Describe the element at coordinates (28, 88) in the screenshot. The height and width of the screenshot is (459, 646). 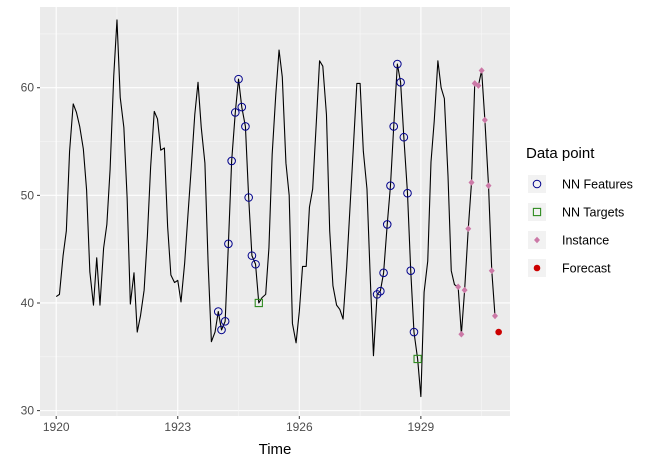
I see `y-tick-label: 60` at that location.